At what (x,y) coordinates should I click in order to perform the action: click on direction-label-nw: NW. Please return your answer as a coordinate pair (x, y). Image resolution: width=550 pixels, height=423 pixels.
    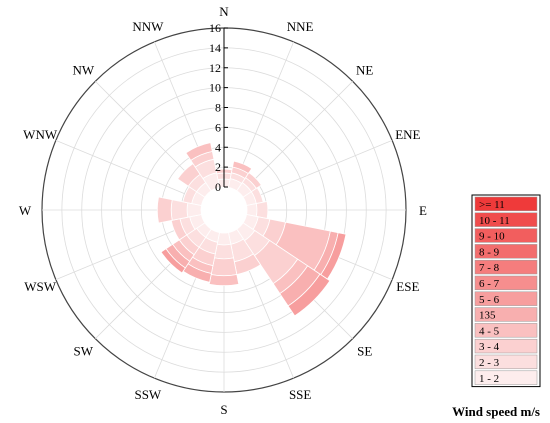
    Looking at the image, I should click on (83, 69).